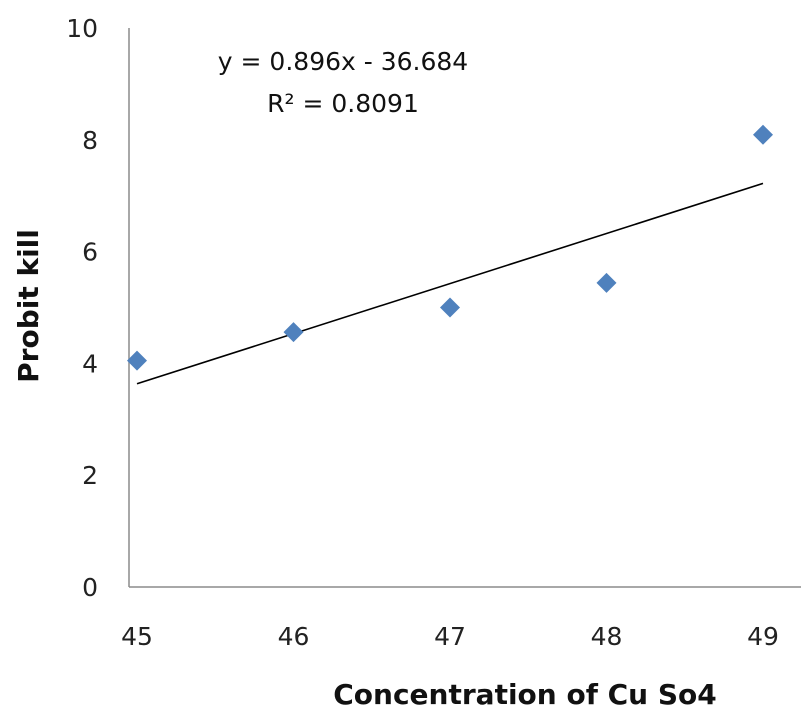  I want to click on trendline-equation: y = 0.896x - 36.684, so click(343, 61).